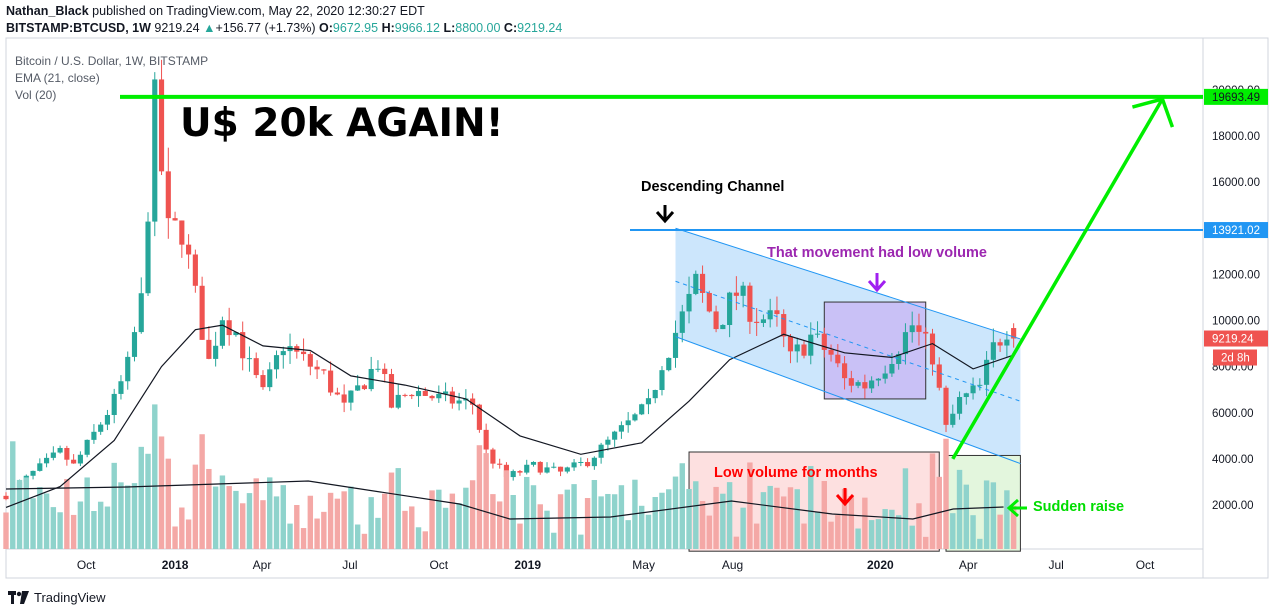  Describe the element at coordinates (1055, 565) in the screenshot. I see `x-tick-label: Jul` at that location.